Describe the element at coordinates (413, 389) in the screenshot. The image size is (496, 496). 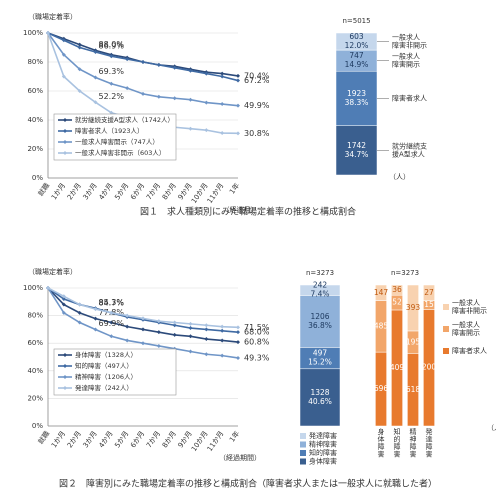
I see `data-label: 618` at that location.